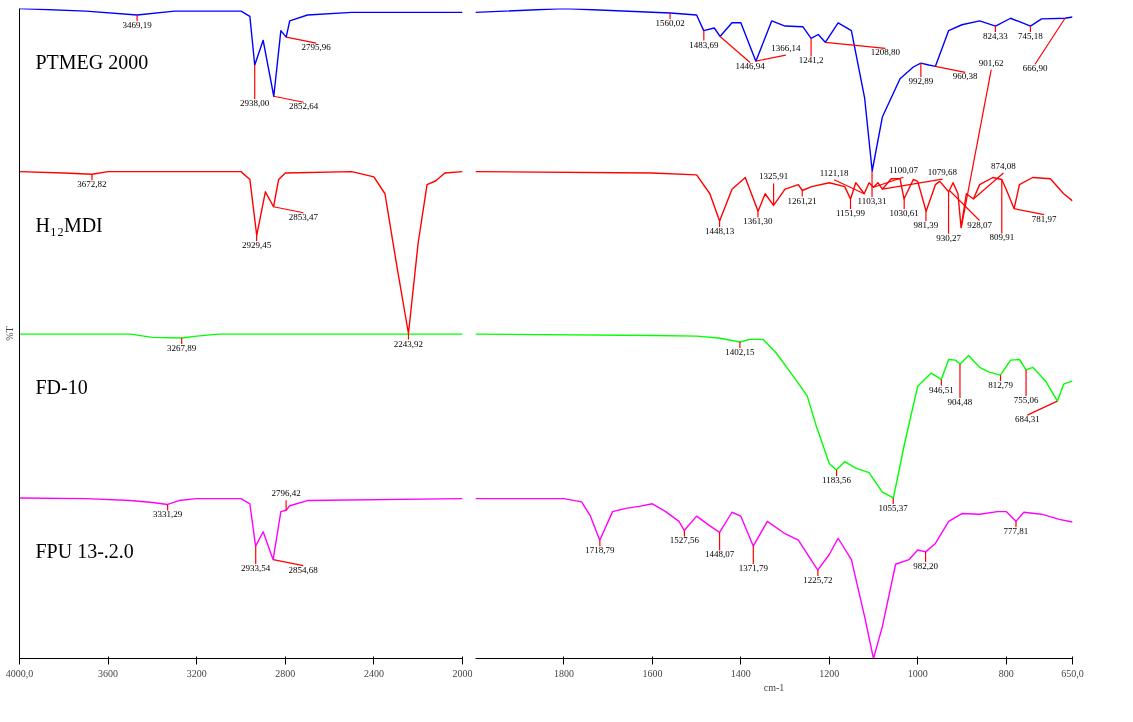 This screenshot has width=1133, height=722. Describe the element at coordinates (991, 62) in the screenshot. I see `annotation: 901,62` at that location.